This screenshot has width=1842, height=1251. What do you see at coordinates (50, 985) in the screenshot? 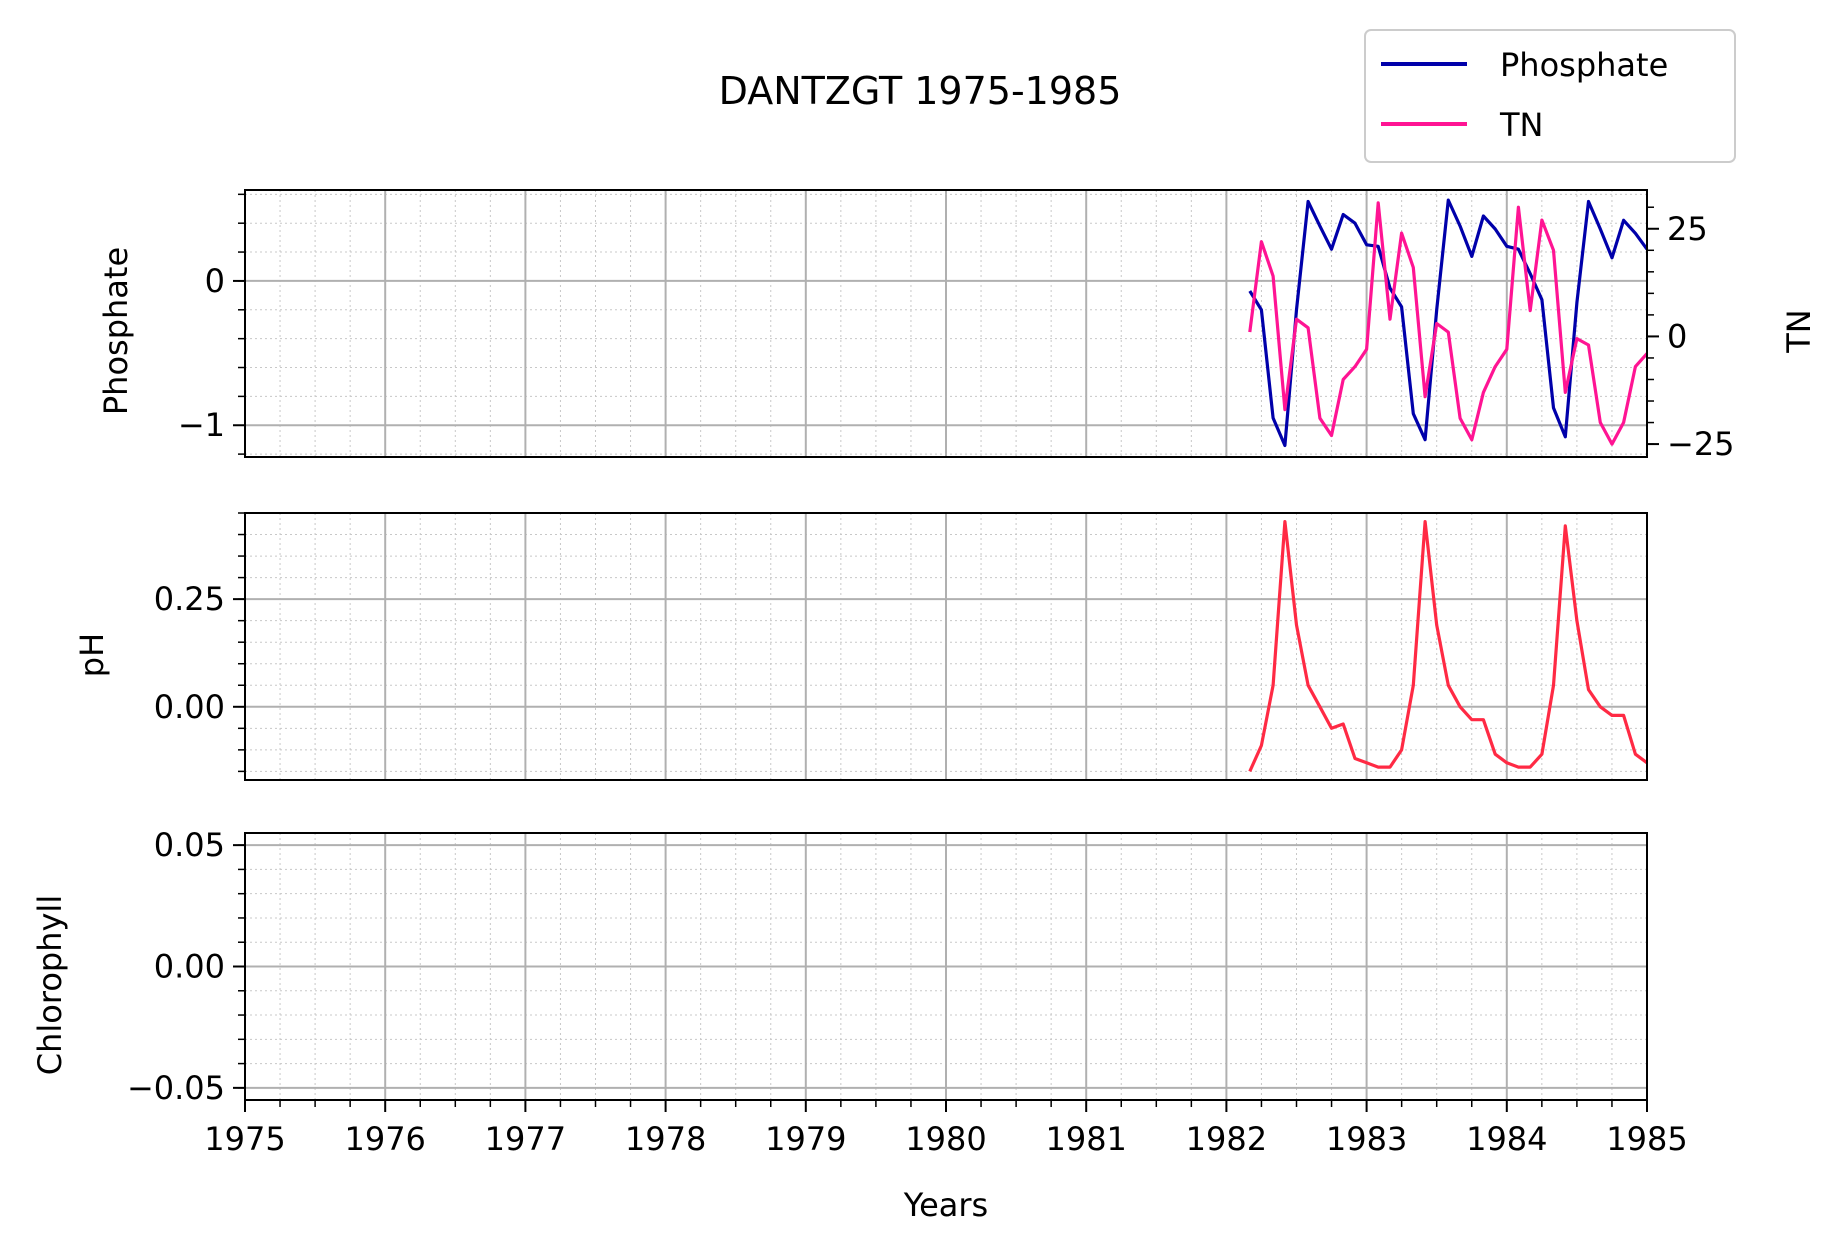
I see `chlorophyll-y-label: Chlorophyll` at bounding box center [50, 985].